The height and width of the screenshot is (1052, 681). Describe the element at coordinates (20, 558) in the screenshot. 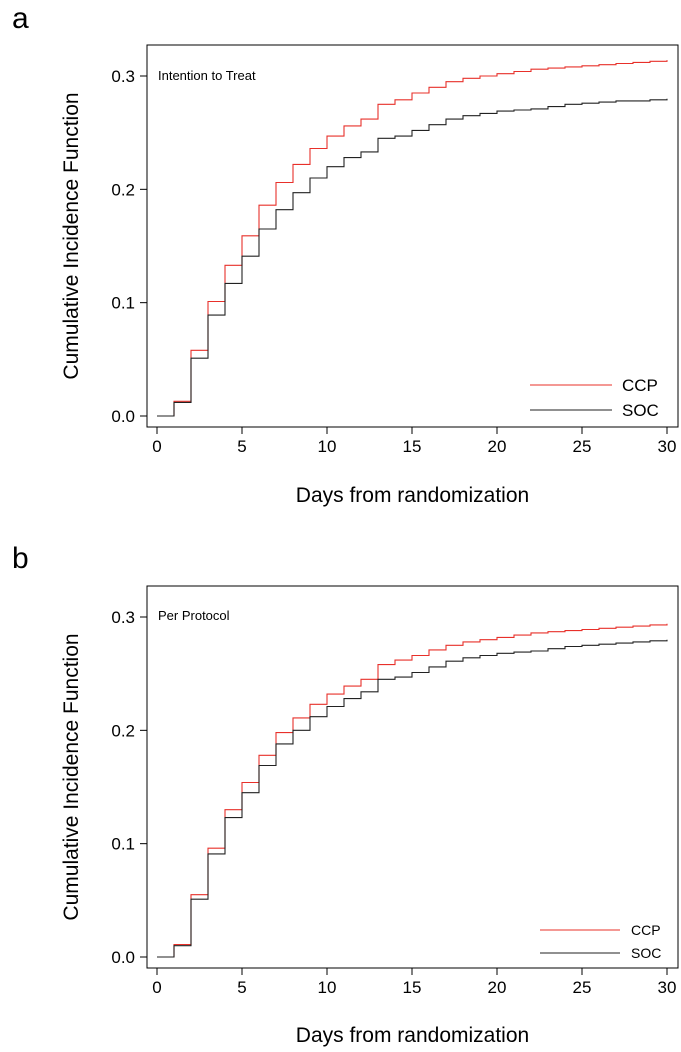

I see `panel-label-b: b` at that location.